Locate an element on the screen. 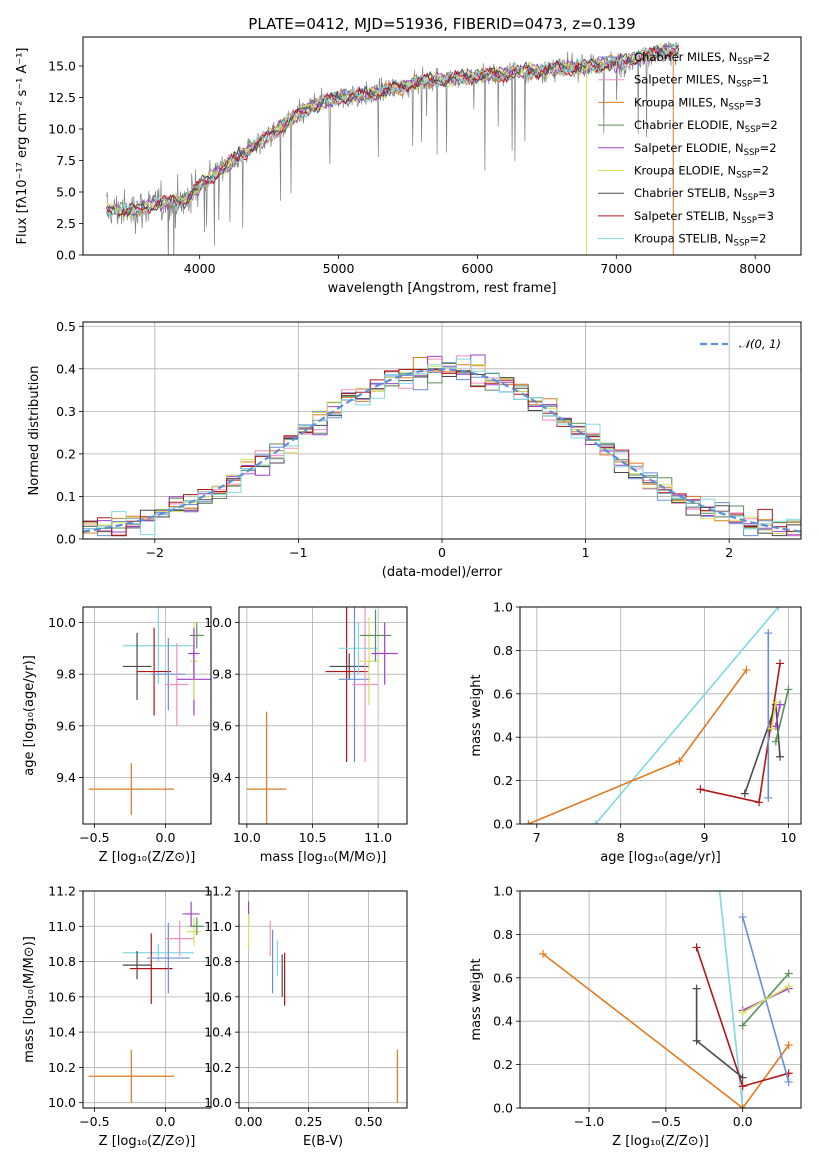 The height and width of the screenshot is (1174, 819). weight_vs_age-ytick-label: 0.6 is located at coordinates (503, 693).